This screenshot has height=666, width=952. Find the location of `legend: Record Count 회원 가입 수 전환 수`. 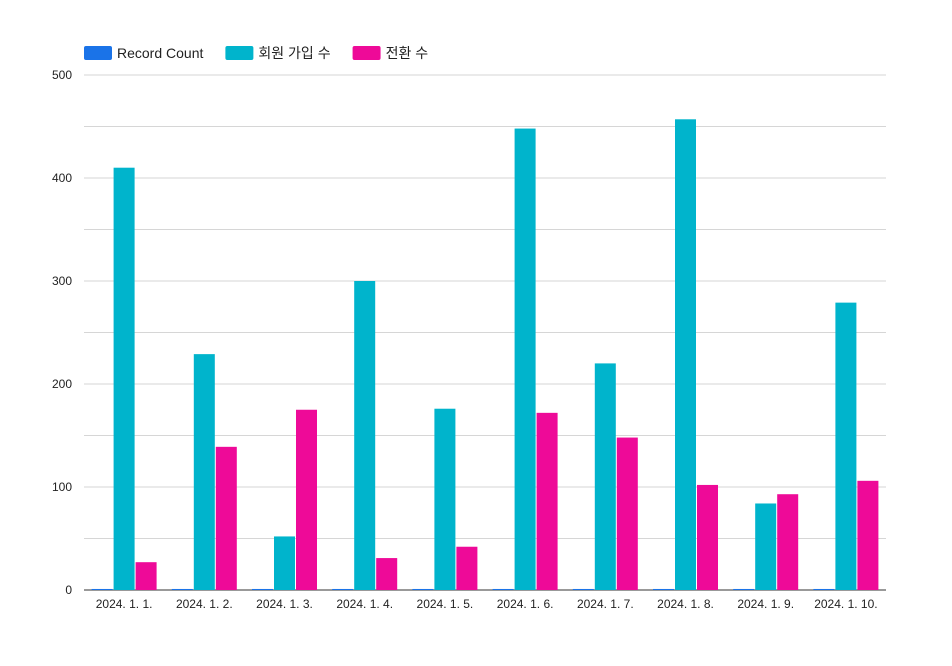

legend: Record Count 회원 가입 수 전환 수 is located at coordinates (256, 53).